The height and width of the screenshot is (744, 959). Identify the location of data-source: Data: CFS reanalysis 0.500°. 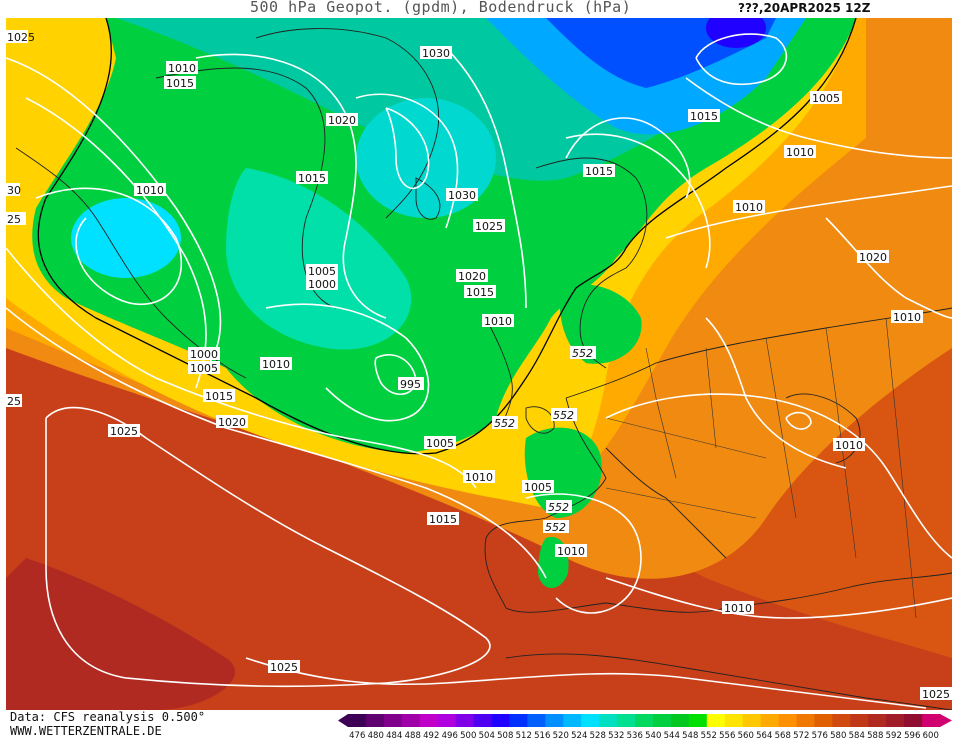
(108, 717).